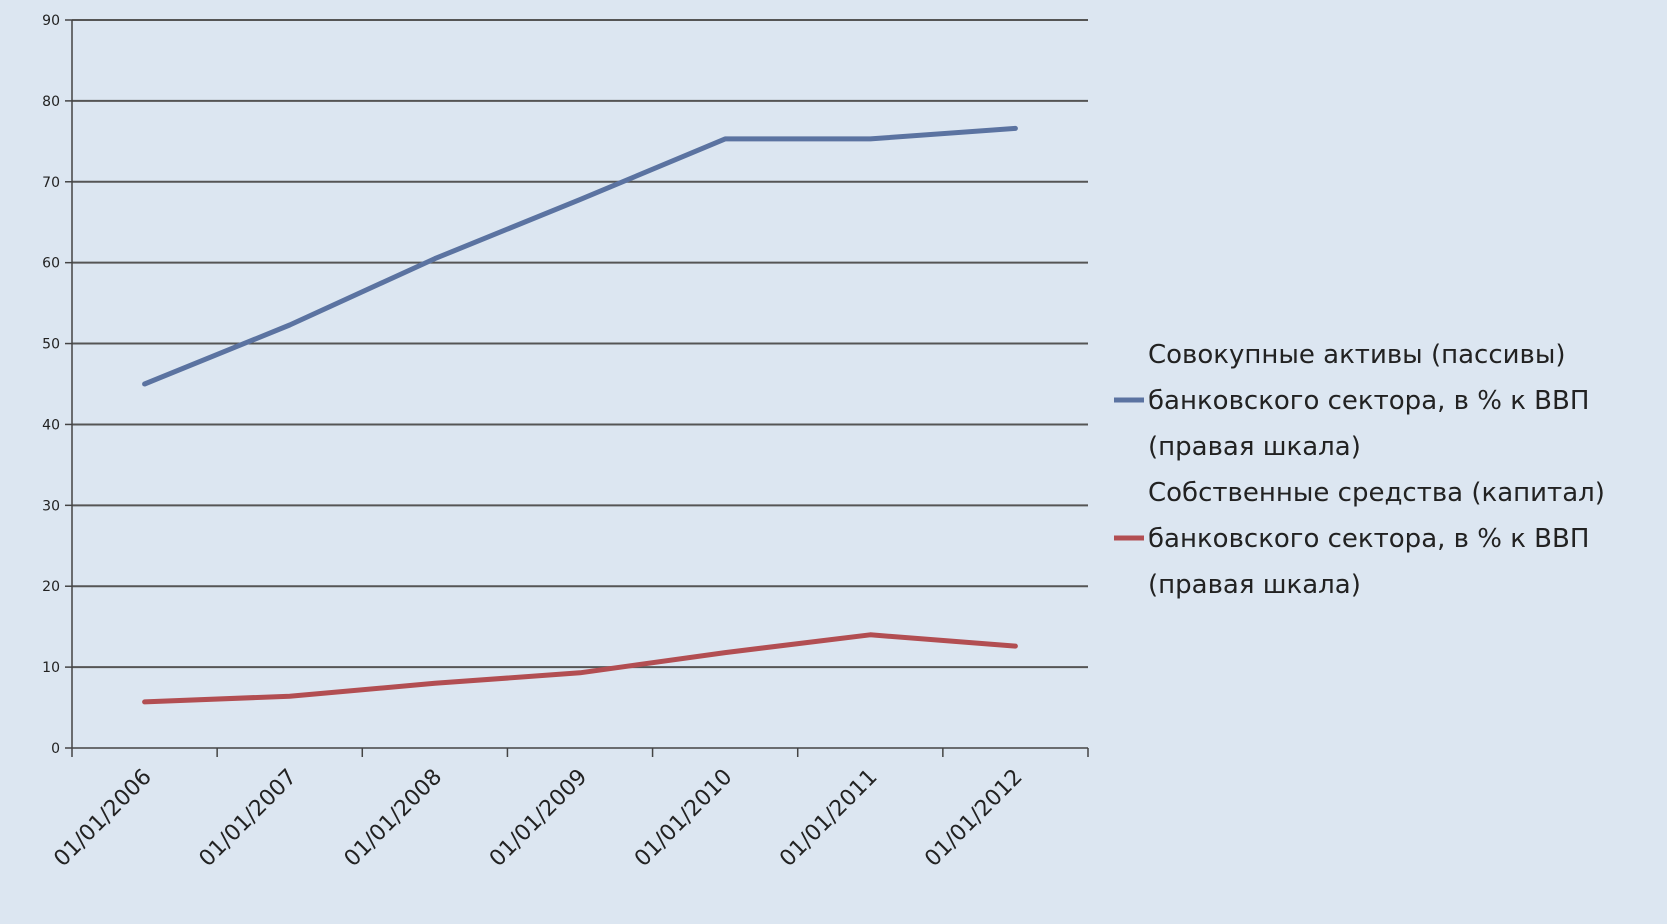 This screenshot has width=1667, height=924. What do you see at coordinates (1376, 493) in the screenshot?
I see `legend-label-2: Собственные средства (капитал)` at bounding box center [1376, 493].